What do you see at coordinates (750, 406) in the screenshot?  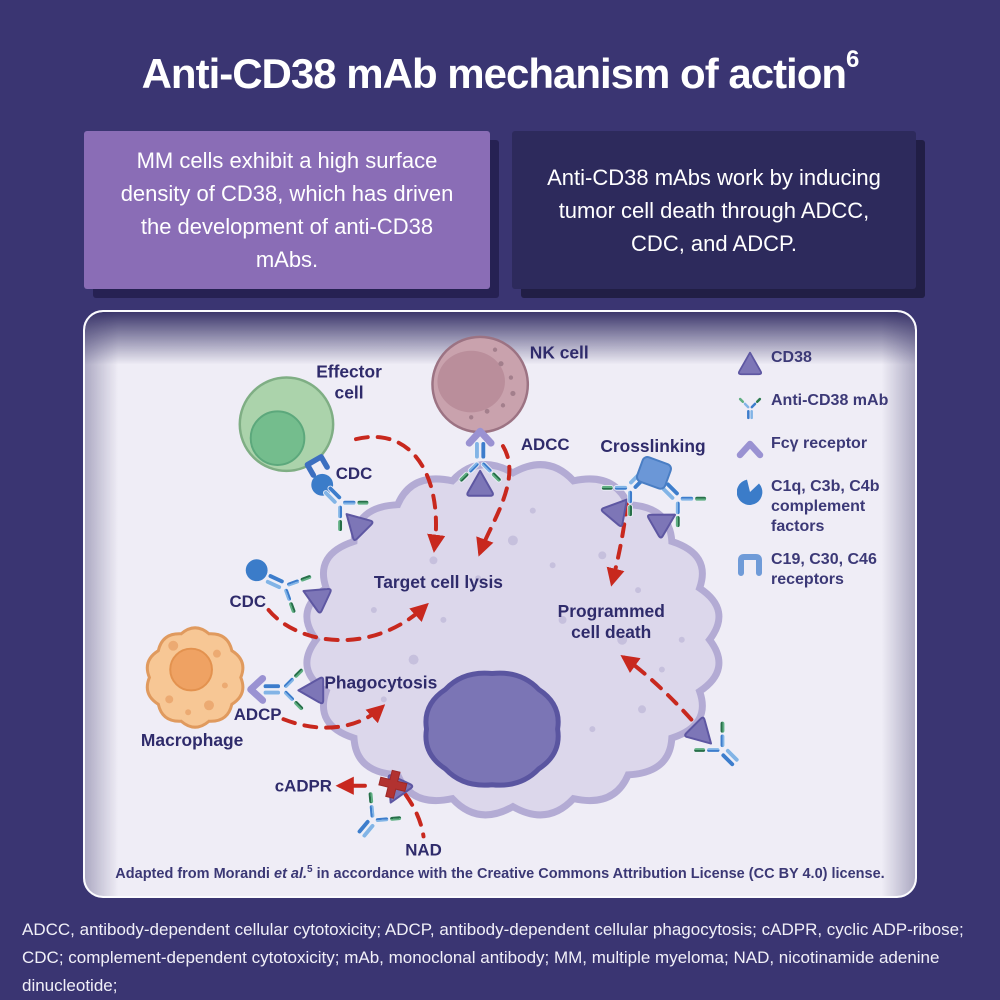 I see `anti-cd38-mab-icon` at bounding box center [750, 406].